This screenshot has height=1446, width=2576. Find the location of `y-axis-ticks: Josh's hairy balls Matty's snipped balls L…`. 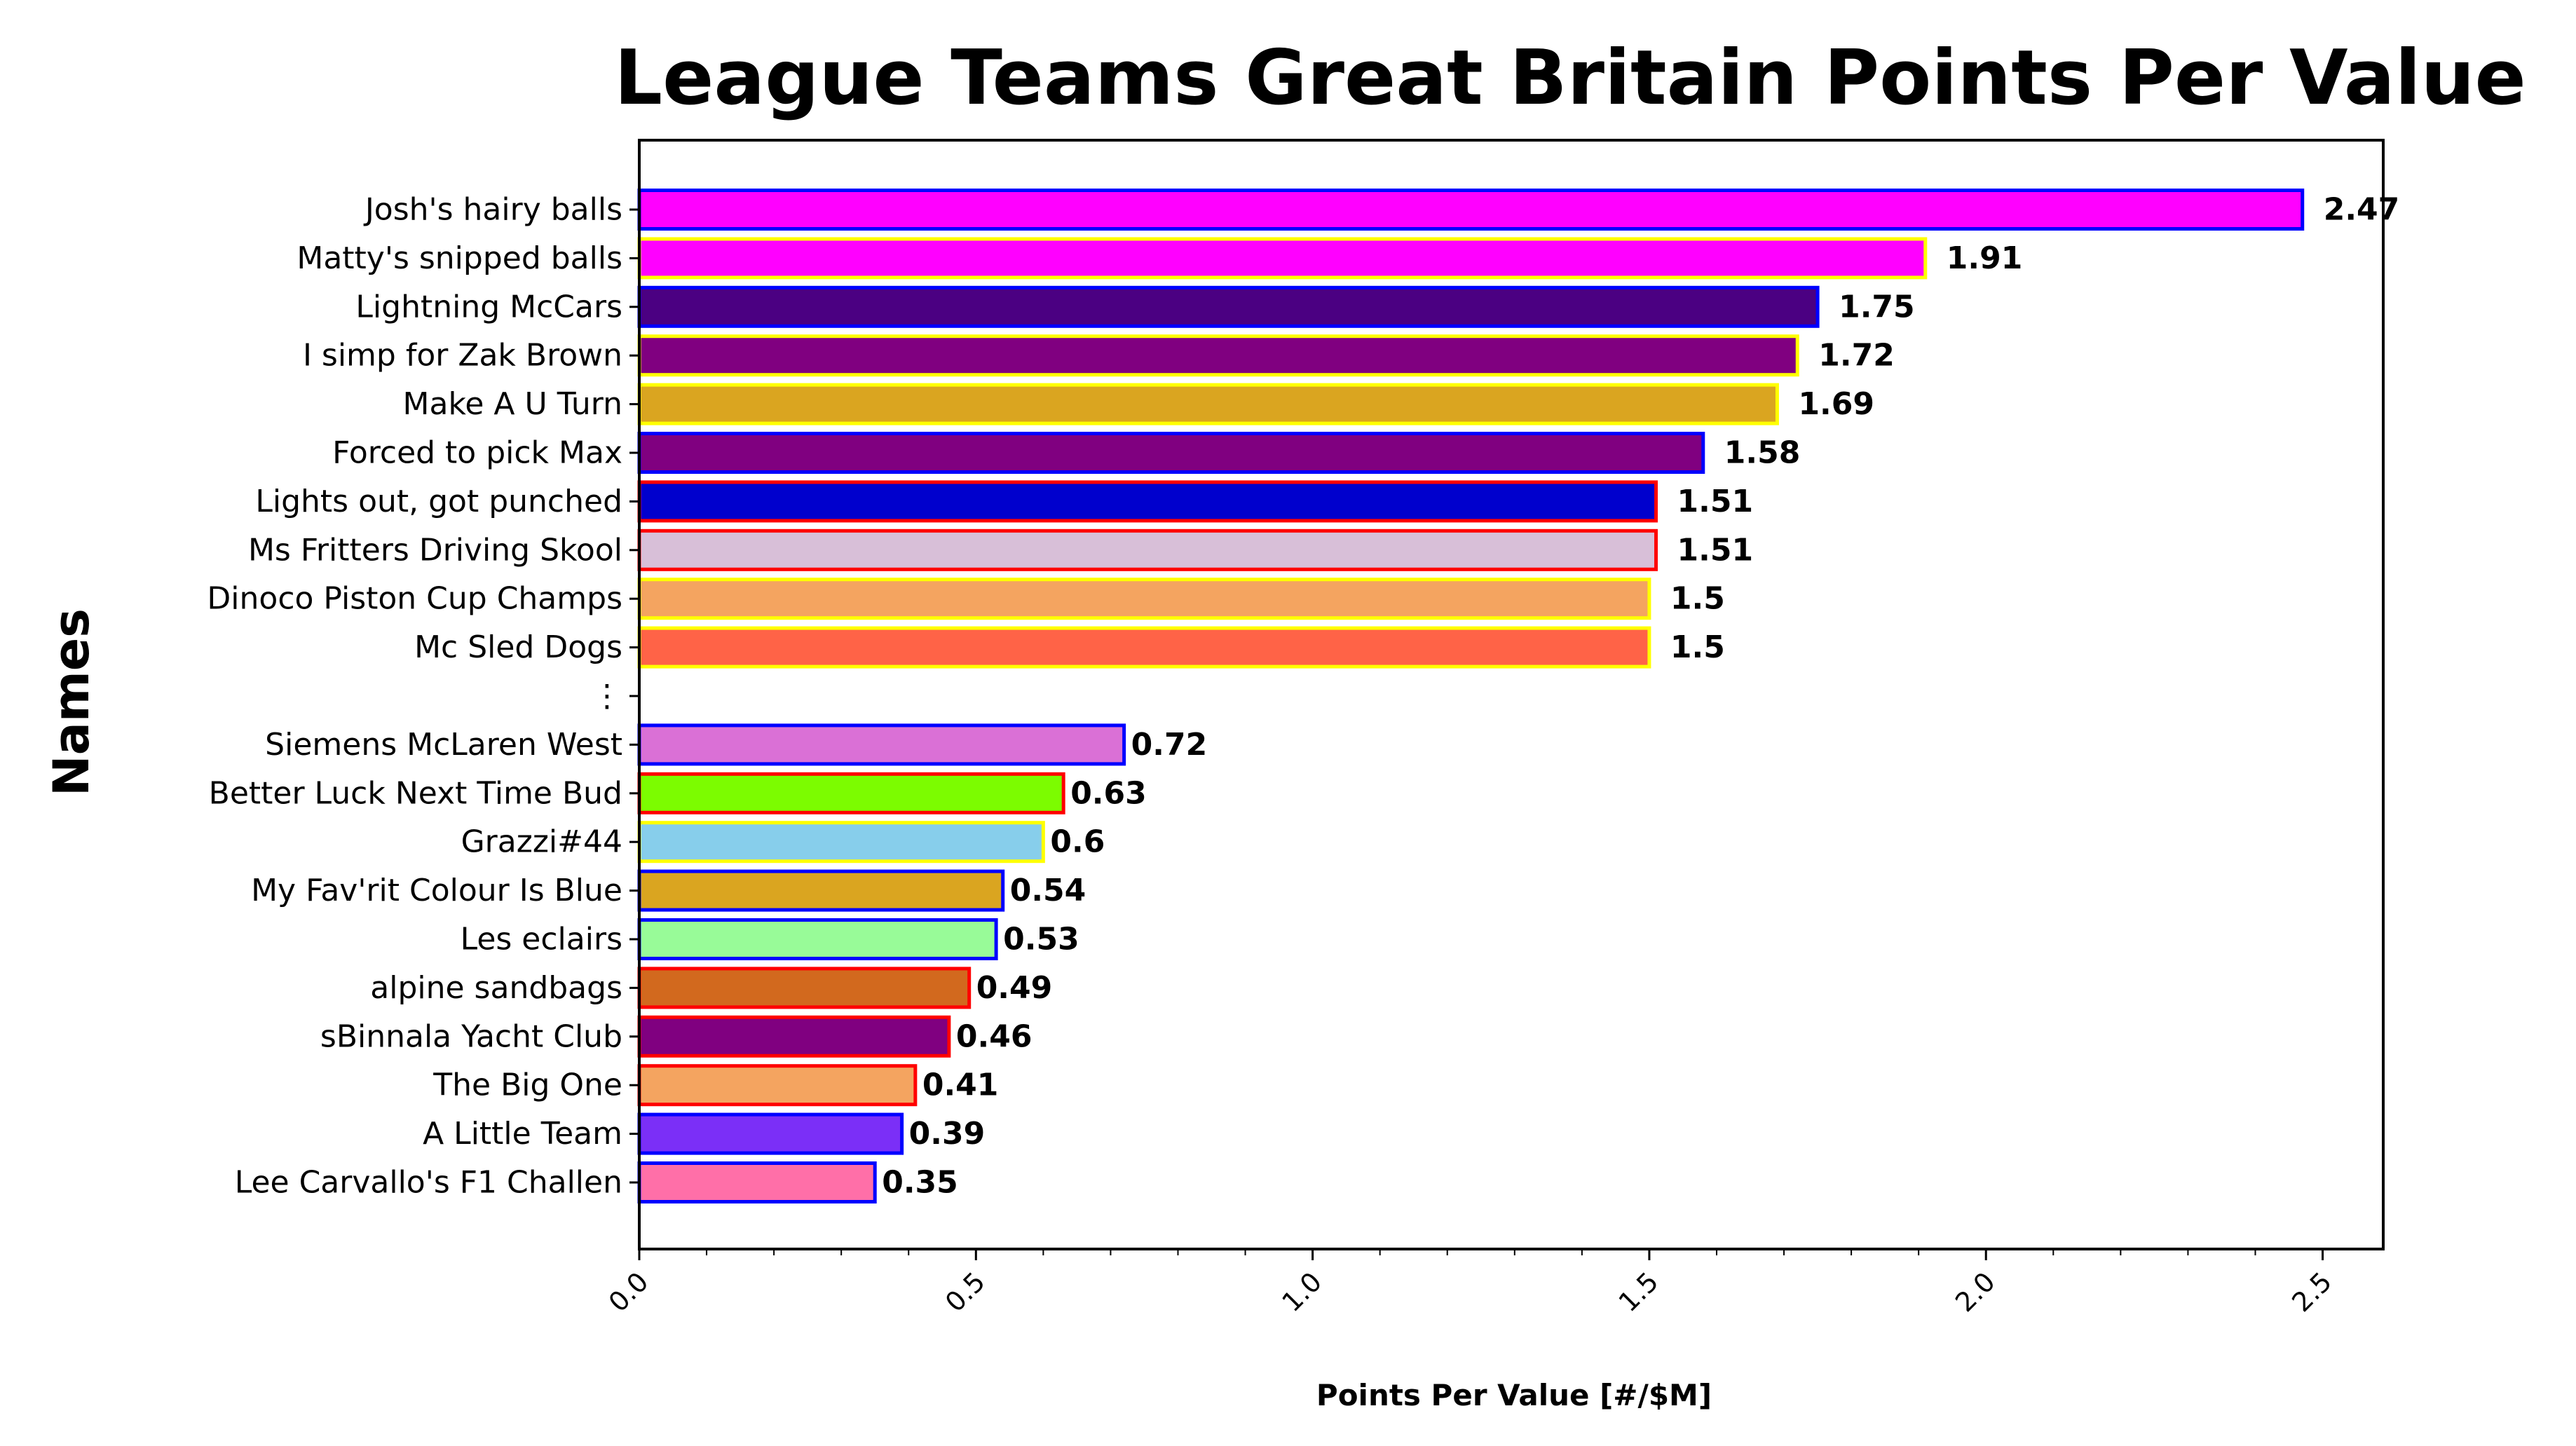

y-axis-ticks: Josh's hairy balls Matty's snipped balls L… is located at coordinates (423, 696).